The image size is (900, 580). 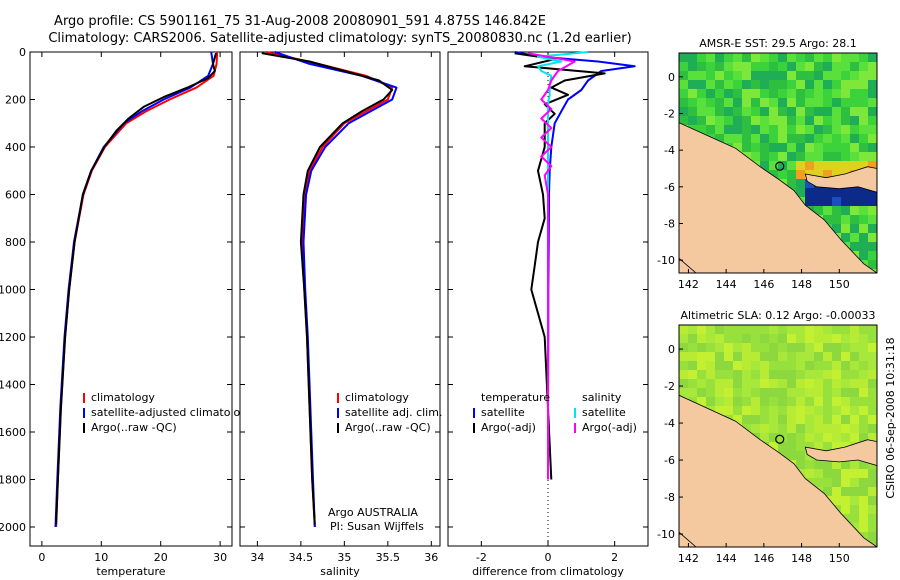 I want to click on sst_map-xtick-label: 144, so click(x=726, y=284).